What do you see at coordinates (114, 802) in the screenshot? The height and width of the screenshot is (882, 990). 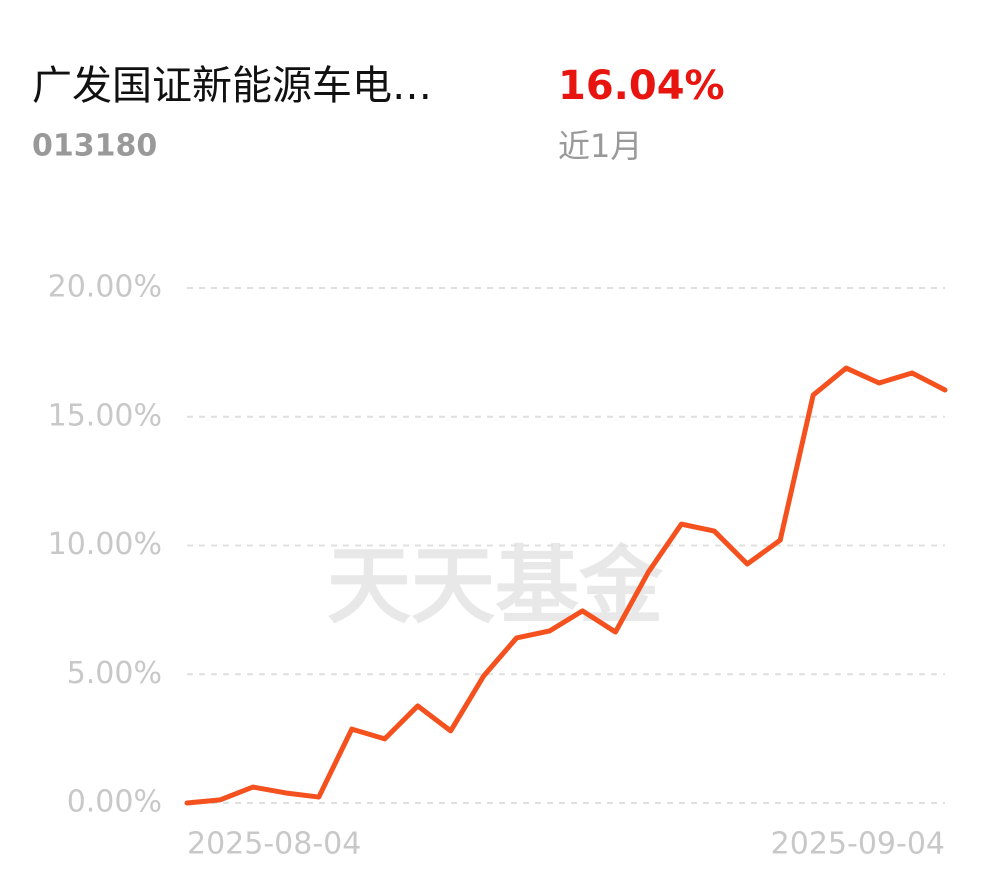 I see `y-tick-label: 0.00%` at bounding box center [114, 802].